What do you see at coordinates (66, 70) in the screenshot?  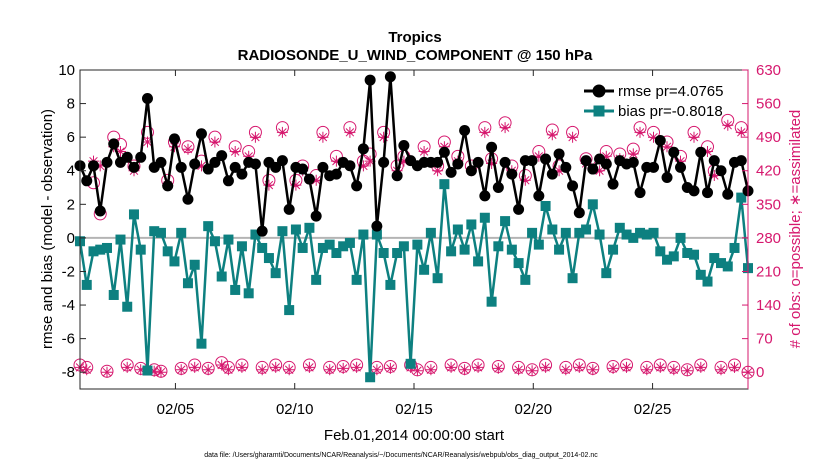 I see `y-tick-label-left: 10` at bounding box center [66, 70].